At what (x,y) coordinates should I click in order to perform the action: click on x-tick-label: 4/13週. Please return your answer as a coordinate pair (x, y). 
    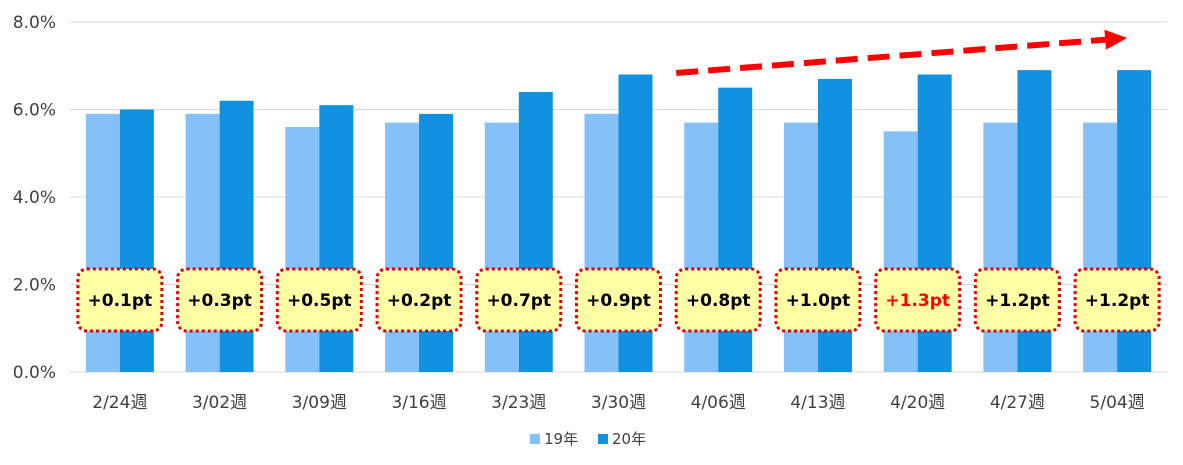
    Looking at the image, I should click on (817, 403).